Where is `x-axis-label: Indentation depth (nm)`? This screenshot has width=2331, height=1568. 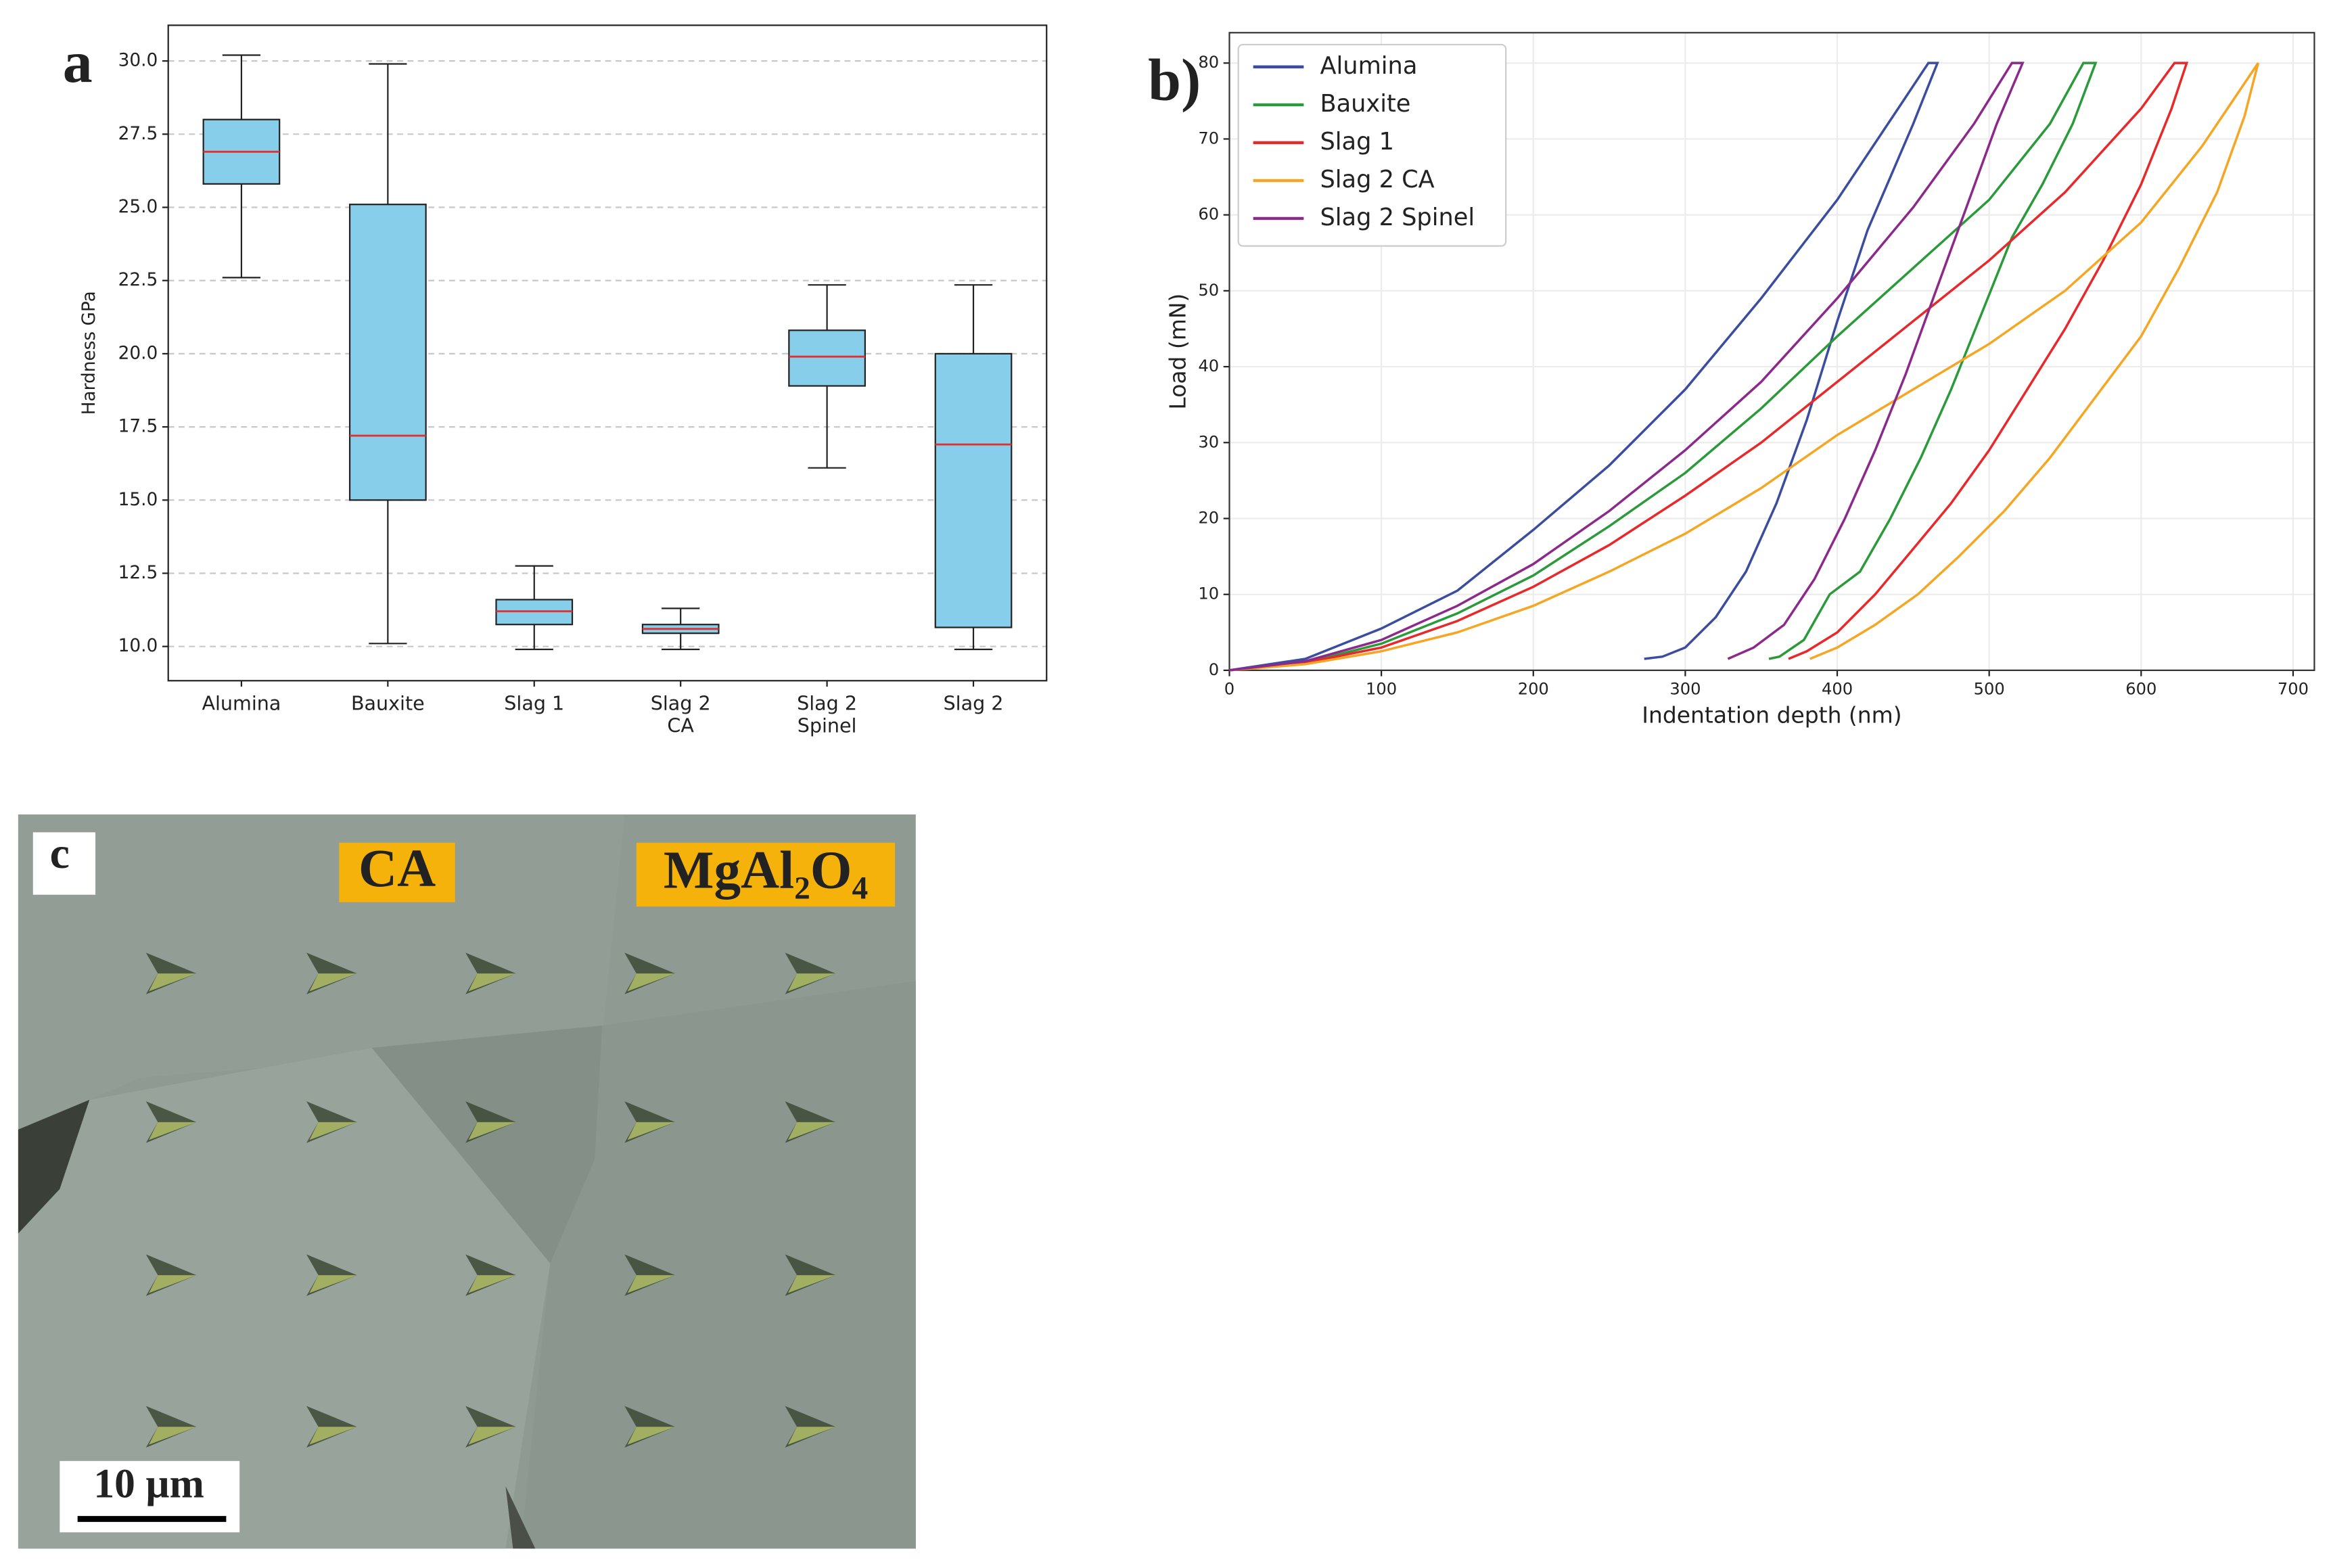
x-axis-label: Indentation depth (nm) is located at coordinates (1771, 715).